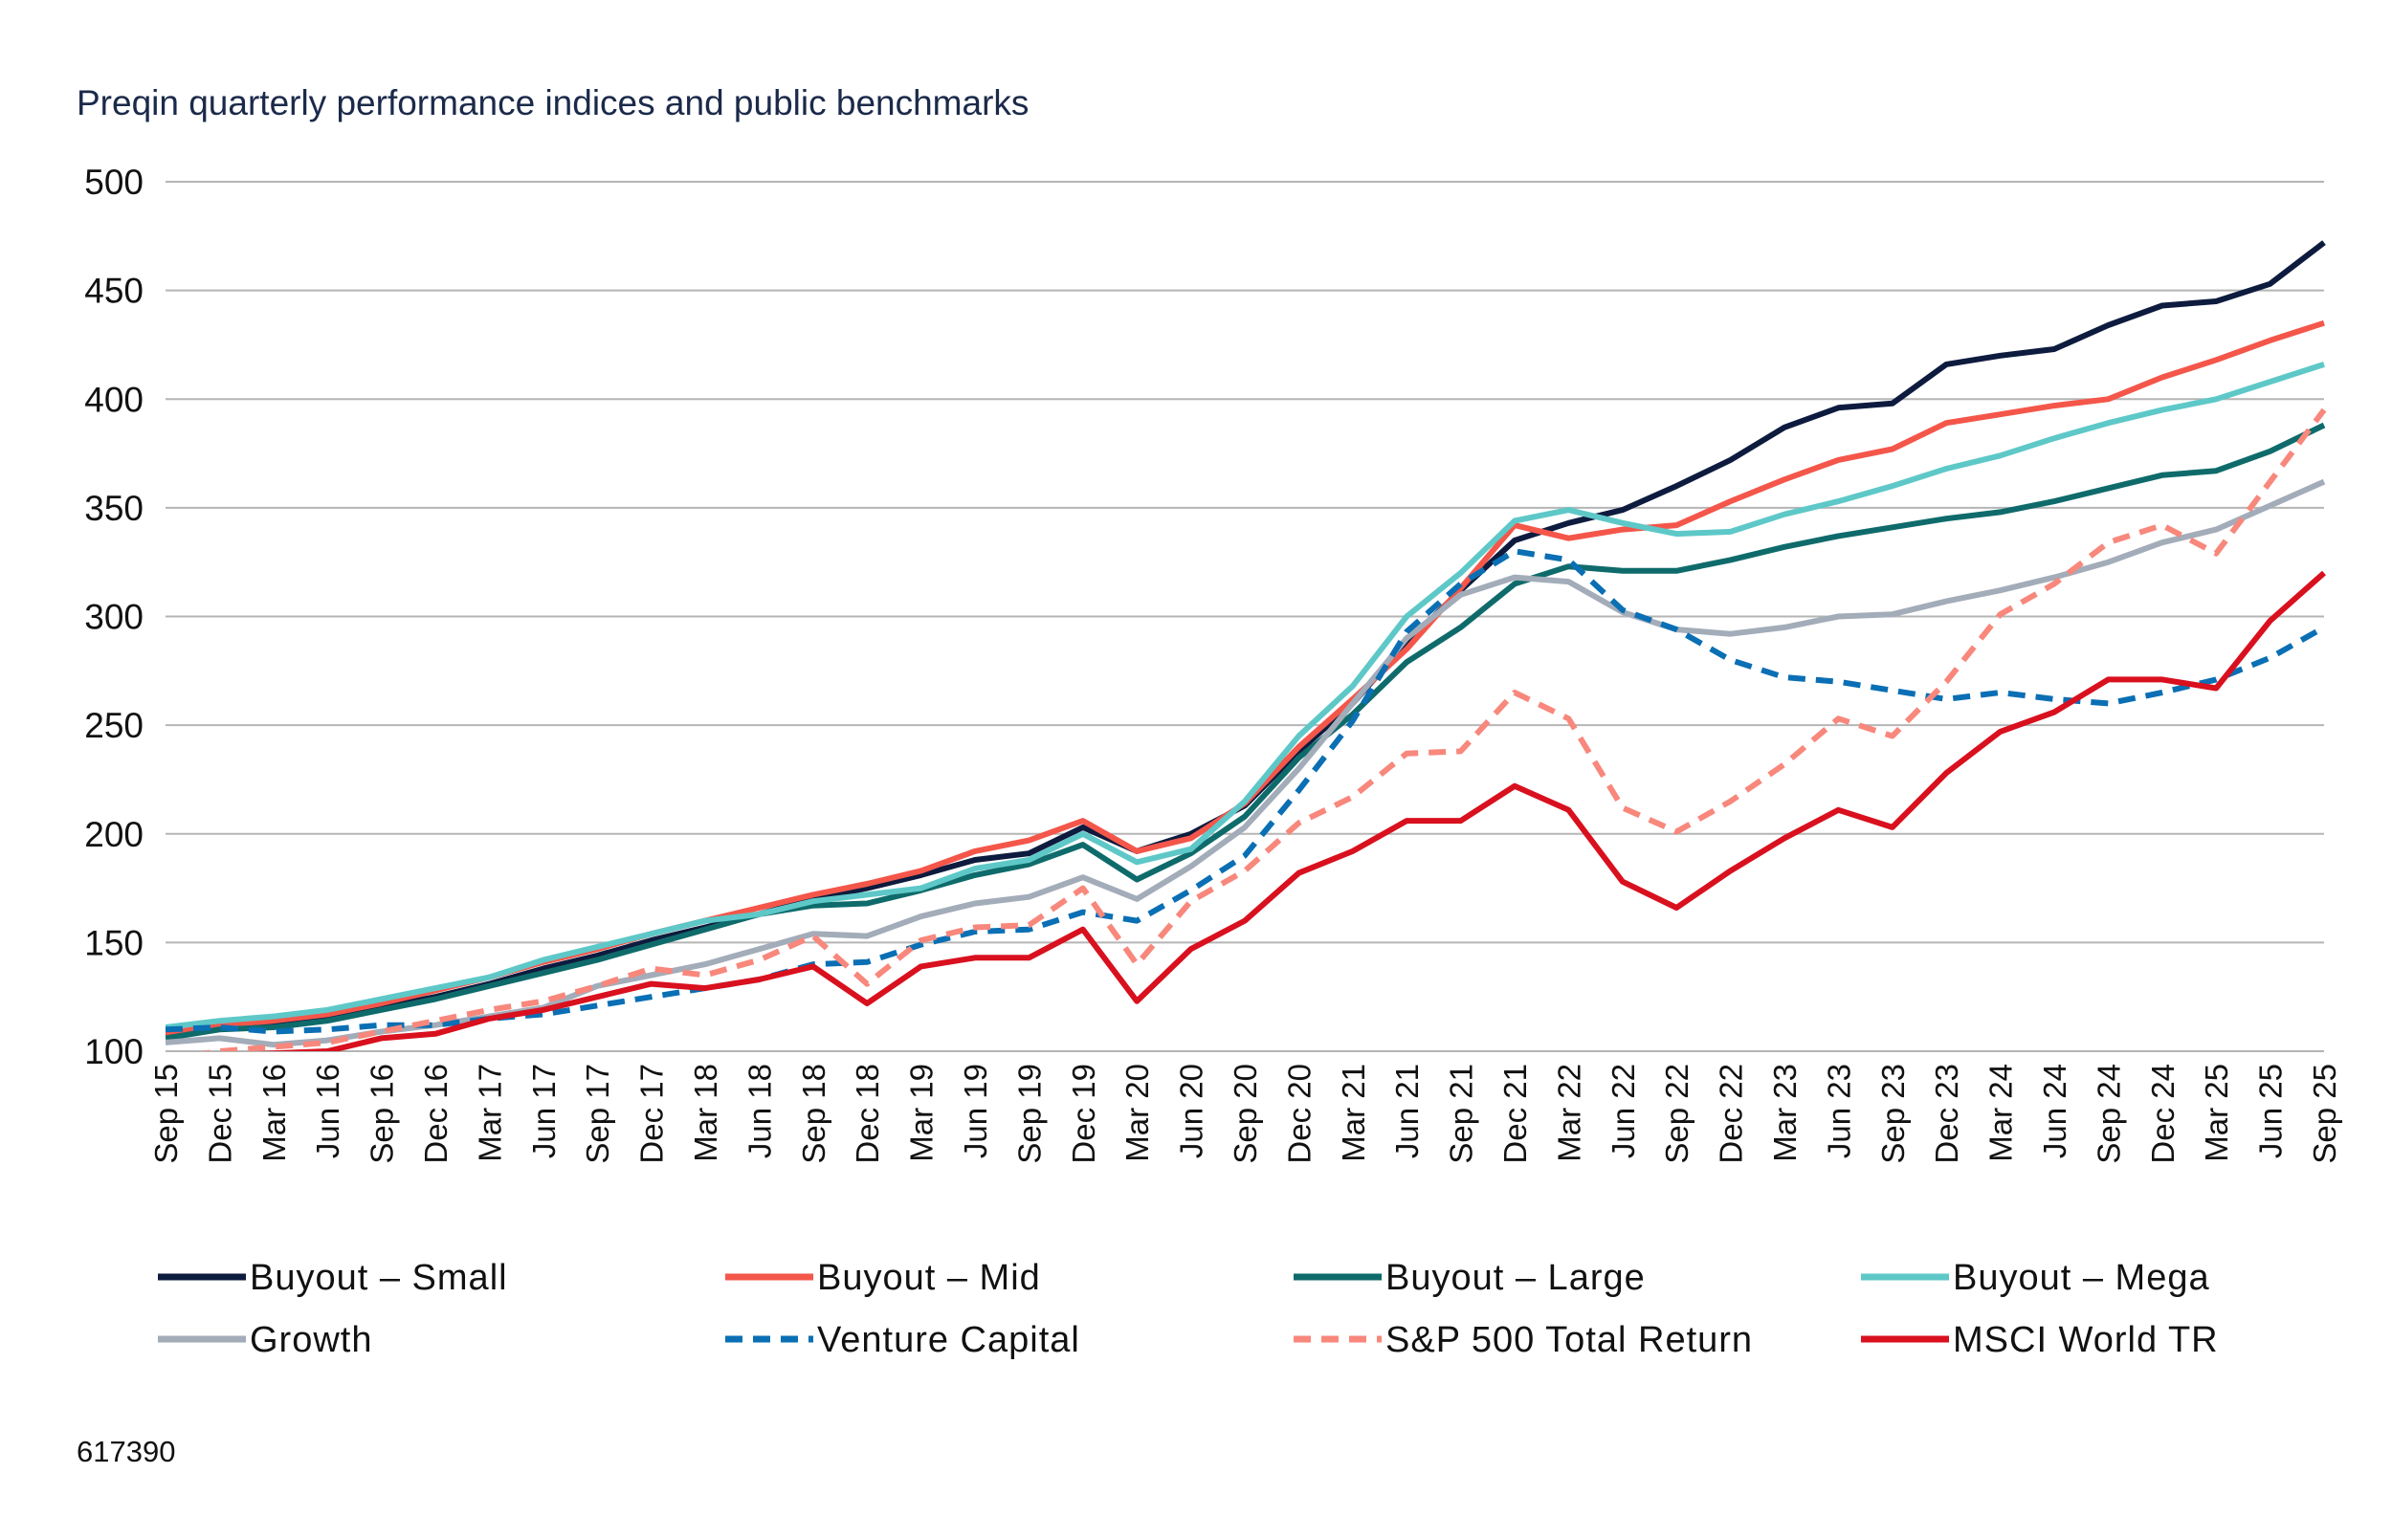  Describe the element at coordinates (2163, 1114) in the screenshot. I see `x-tick-label: Dec 24` at that location.